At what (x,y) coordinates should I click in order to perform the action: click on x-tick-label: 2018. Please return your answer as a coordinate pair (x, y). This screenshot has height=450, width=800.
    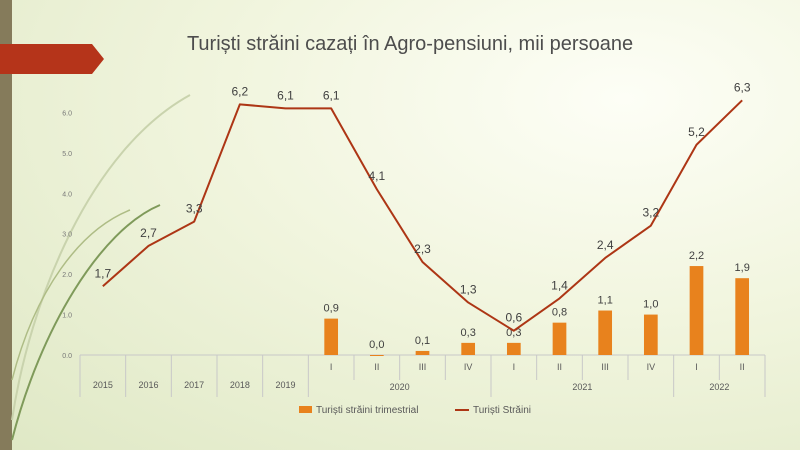
    Looking at the image, I should click on (240, 385).